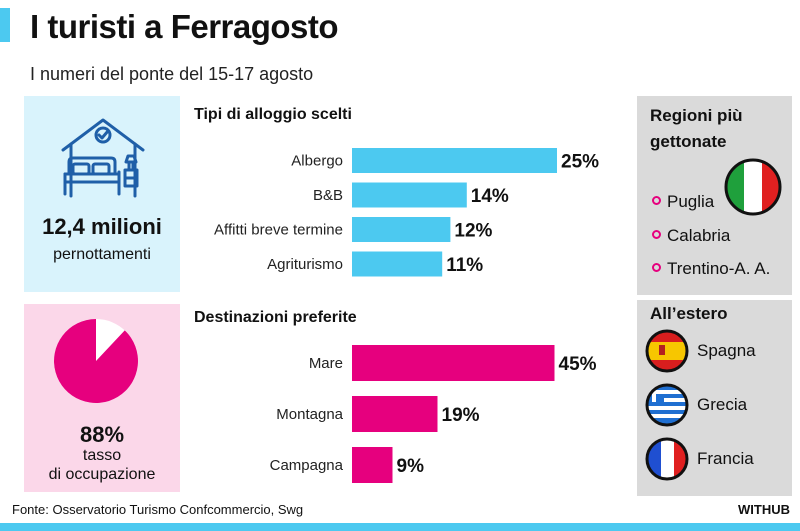 This screenshot has width=800, height=531. Describe the element at coordinates (305, 264) in the screenshot. I see `chart-1-category-label-4: Agriturismo` at that location.